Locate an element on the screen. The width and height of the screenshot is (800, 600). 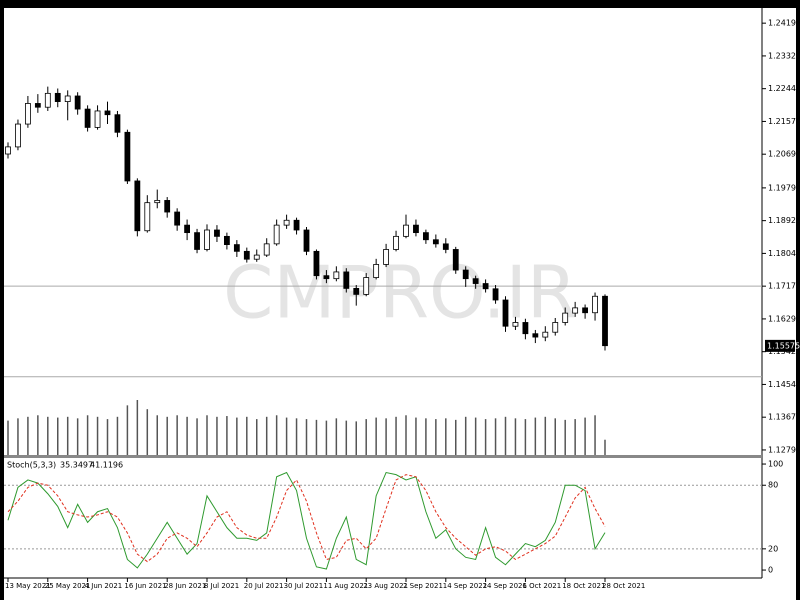
x-tick-label: 23 Aug 2021 is located at coordinates (385, 586).